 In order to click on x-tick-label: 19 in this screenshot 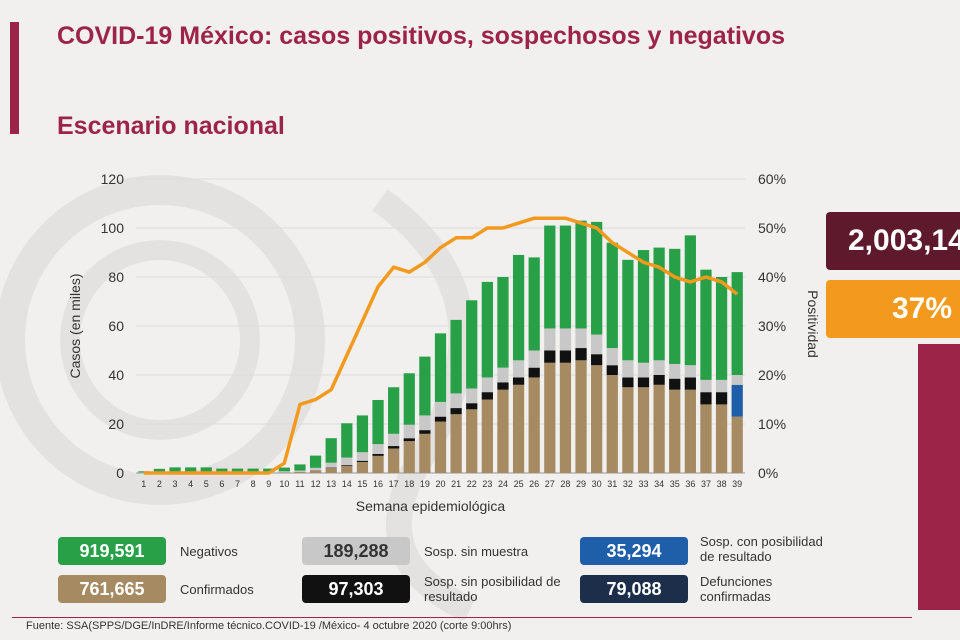, I will do `click(425, 484)`.